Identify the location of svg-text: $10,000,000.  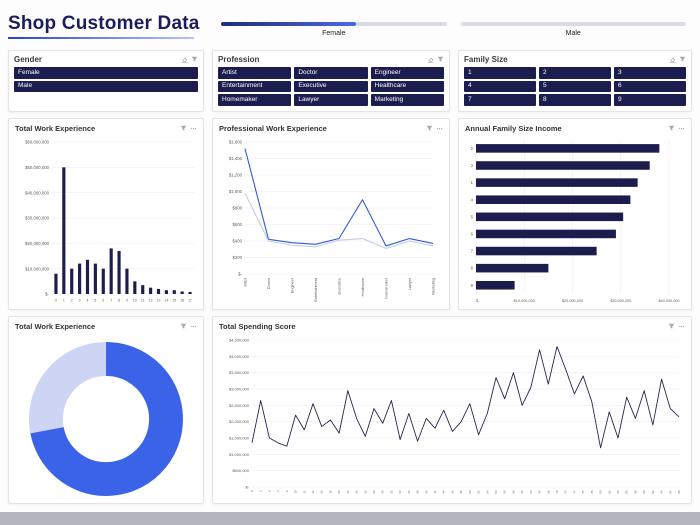
(524, 301).